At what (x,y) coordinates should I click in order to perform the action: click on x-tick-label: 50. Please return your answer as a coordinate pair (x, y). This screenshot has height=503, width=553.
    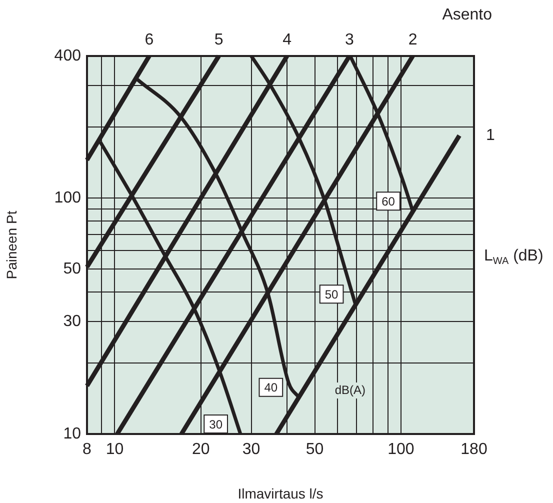
    Looking at the image, I should click on (315, 449).